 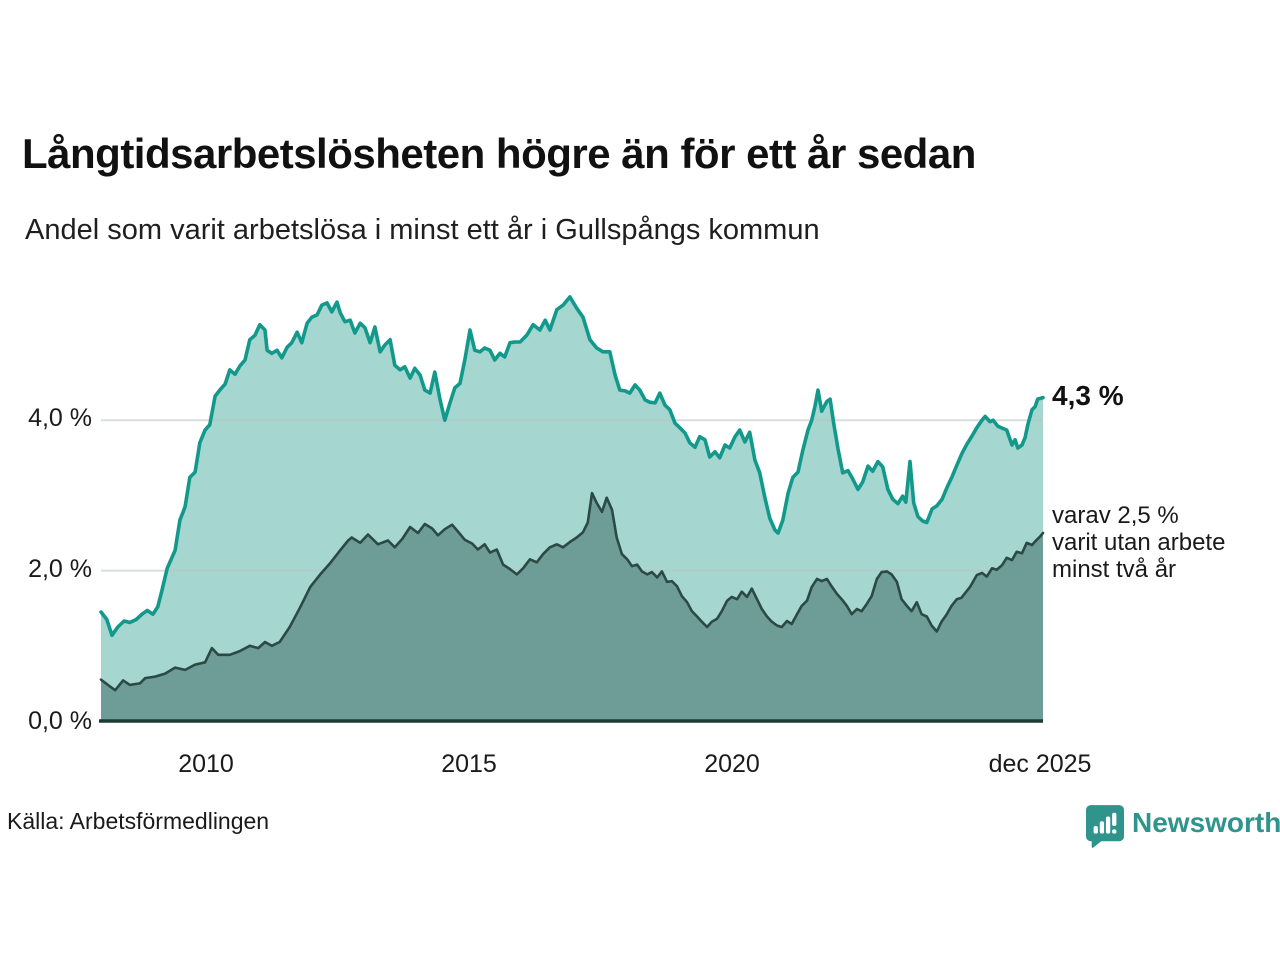 What do you see at coordinates (138, 821) in the screenshot?
I see `source-attribution: Källa: Arbetsförmedlingen` at bounding box center [138, 821].